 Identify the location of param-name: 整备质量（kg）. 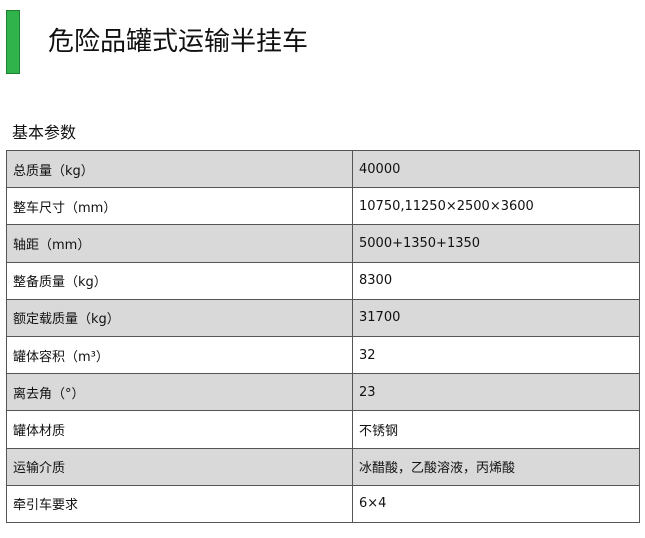
(179, 280).